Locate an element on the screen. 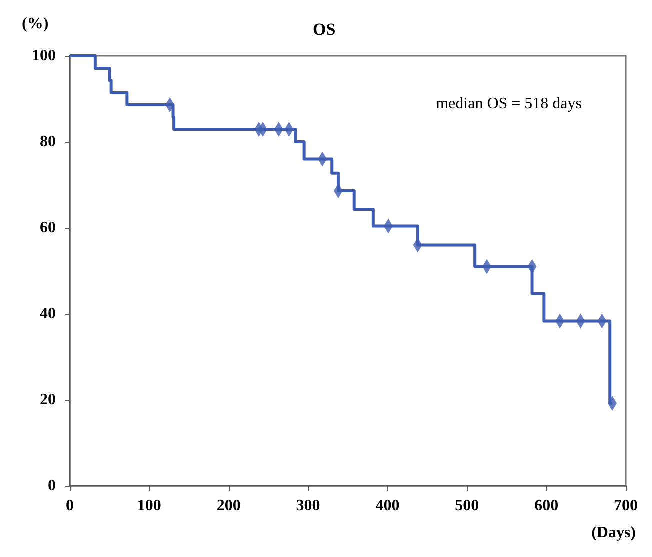  x-tick-label: 700 is located at coordinates (626, 506).